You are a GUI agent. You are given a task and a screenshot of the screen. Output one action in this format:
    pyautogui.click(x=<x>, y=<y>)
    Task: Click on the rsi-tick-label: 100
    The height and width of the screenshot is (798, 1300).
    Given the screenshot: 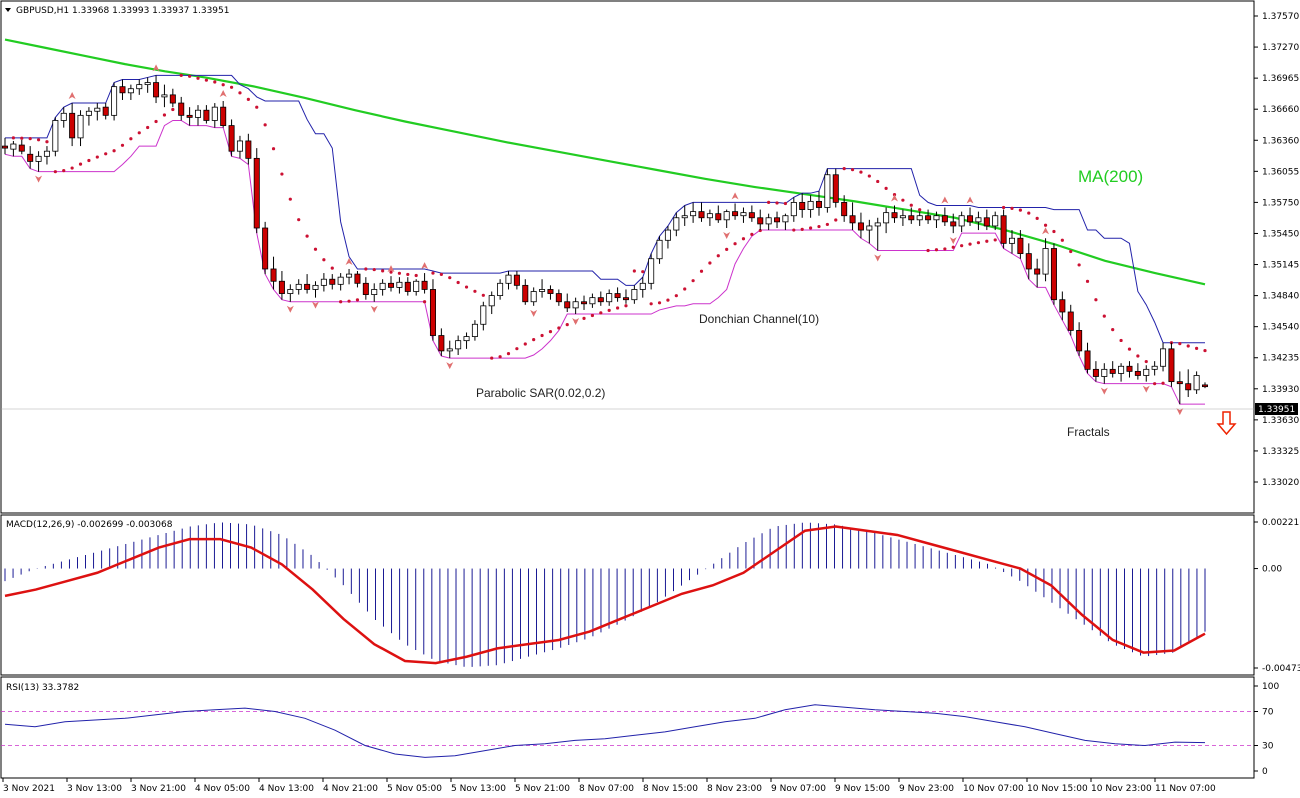 What is the action you would take?
    pyautogui.click(x=1270, y=687)
    